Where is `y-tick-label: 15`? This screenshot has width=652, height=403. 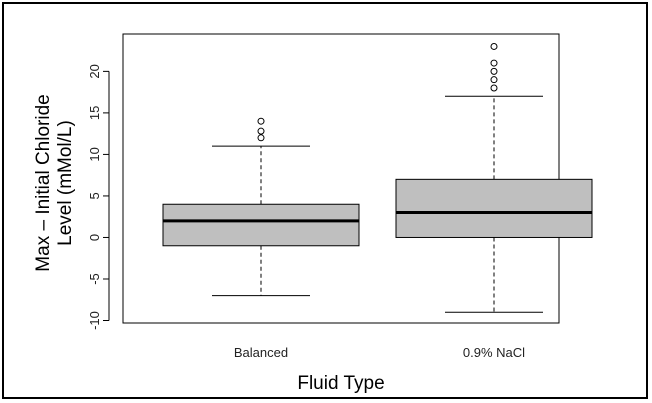
y-tick-label: 15 is located at coordinates (94, 113).